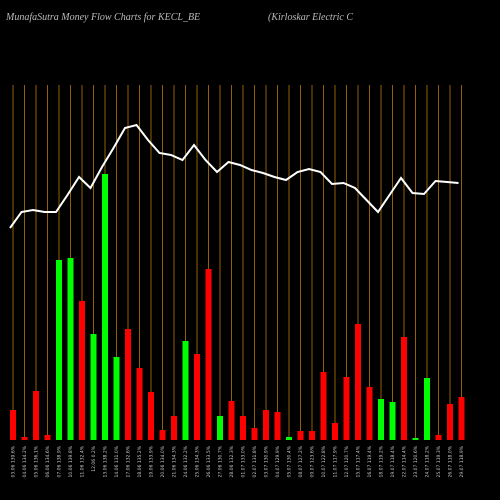 This screenshot has height=500, width=500. I want to click on x-tick-label: 13.06 138.2%, so click(106, 461).